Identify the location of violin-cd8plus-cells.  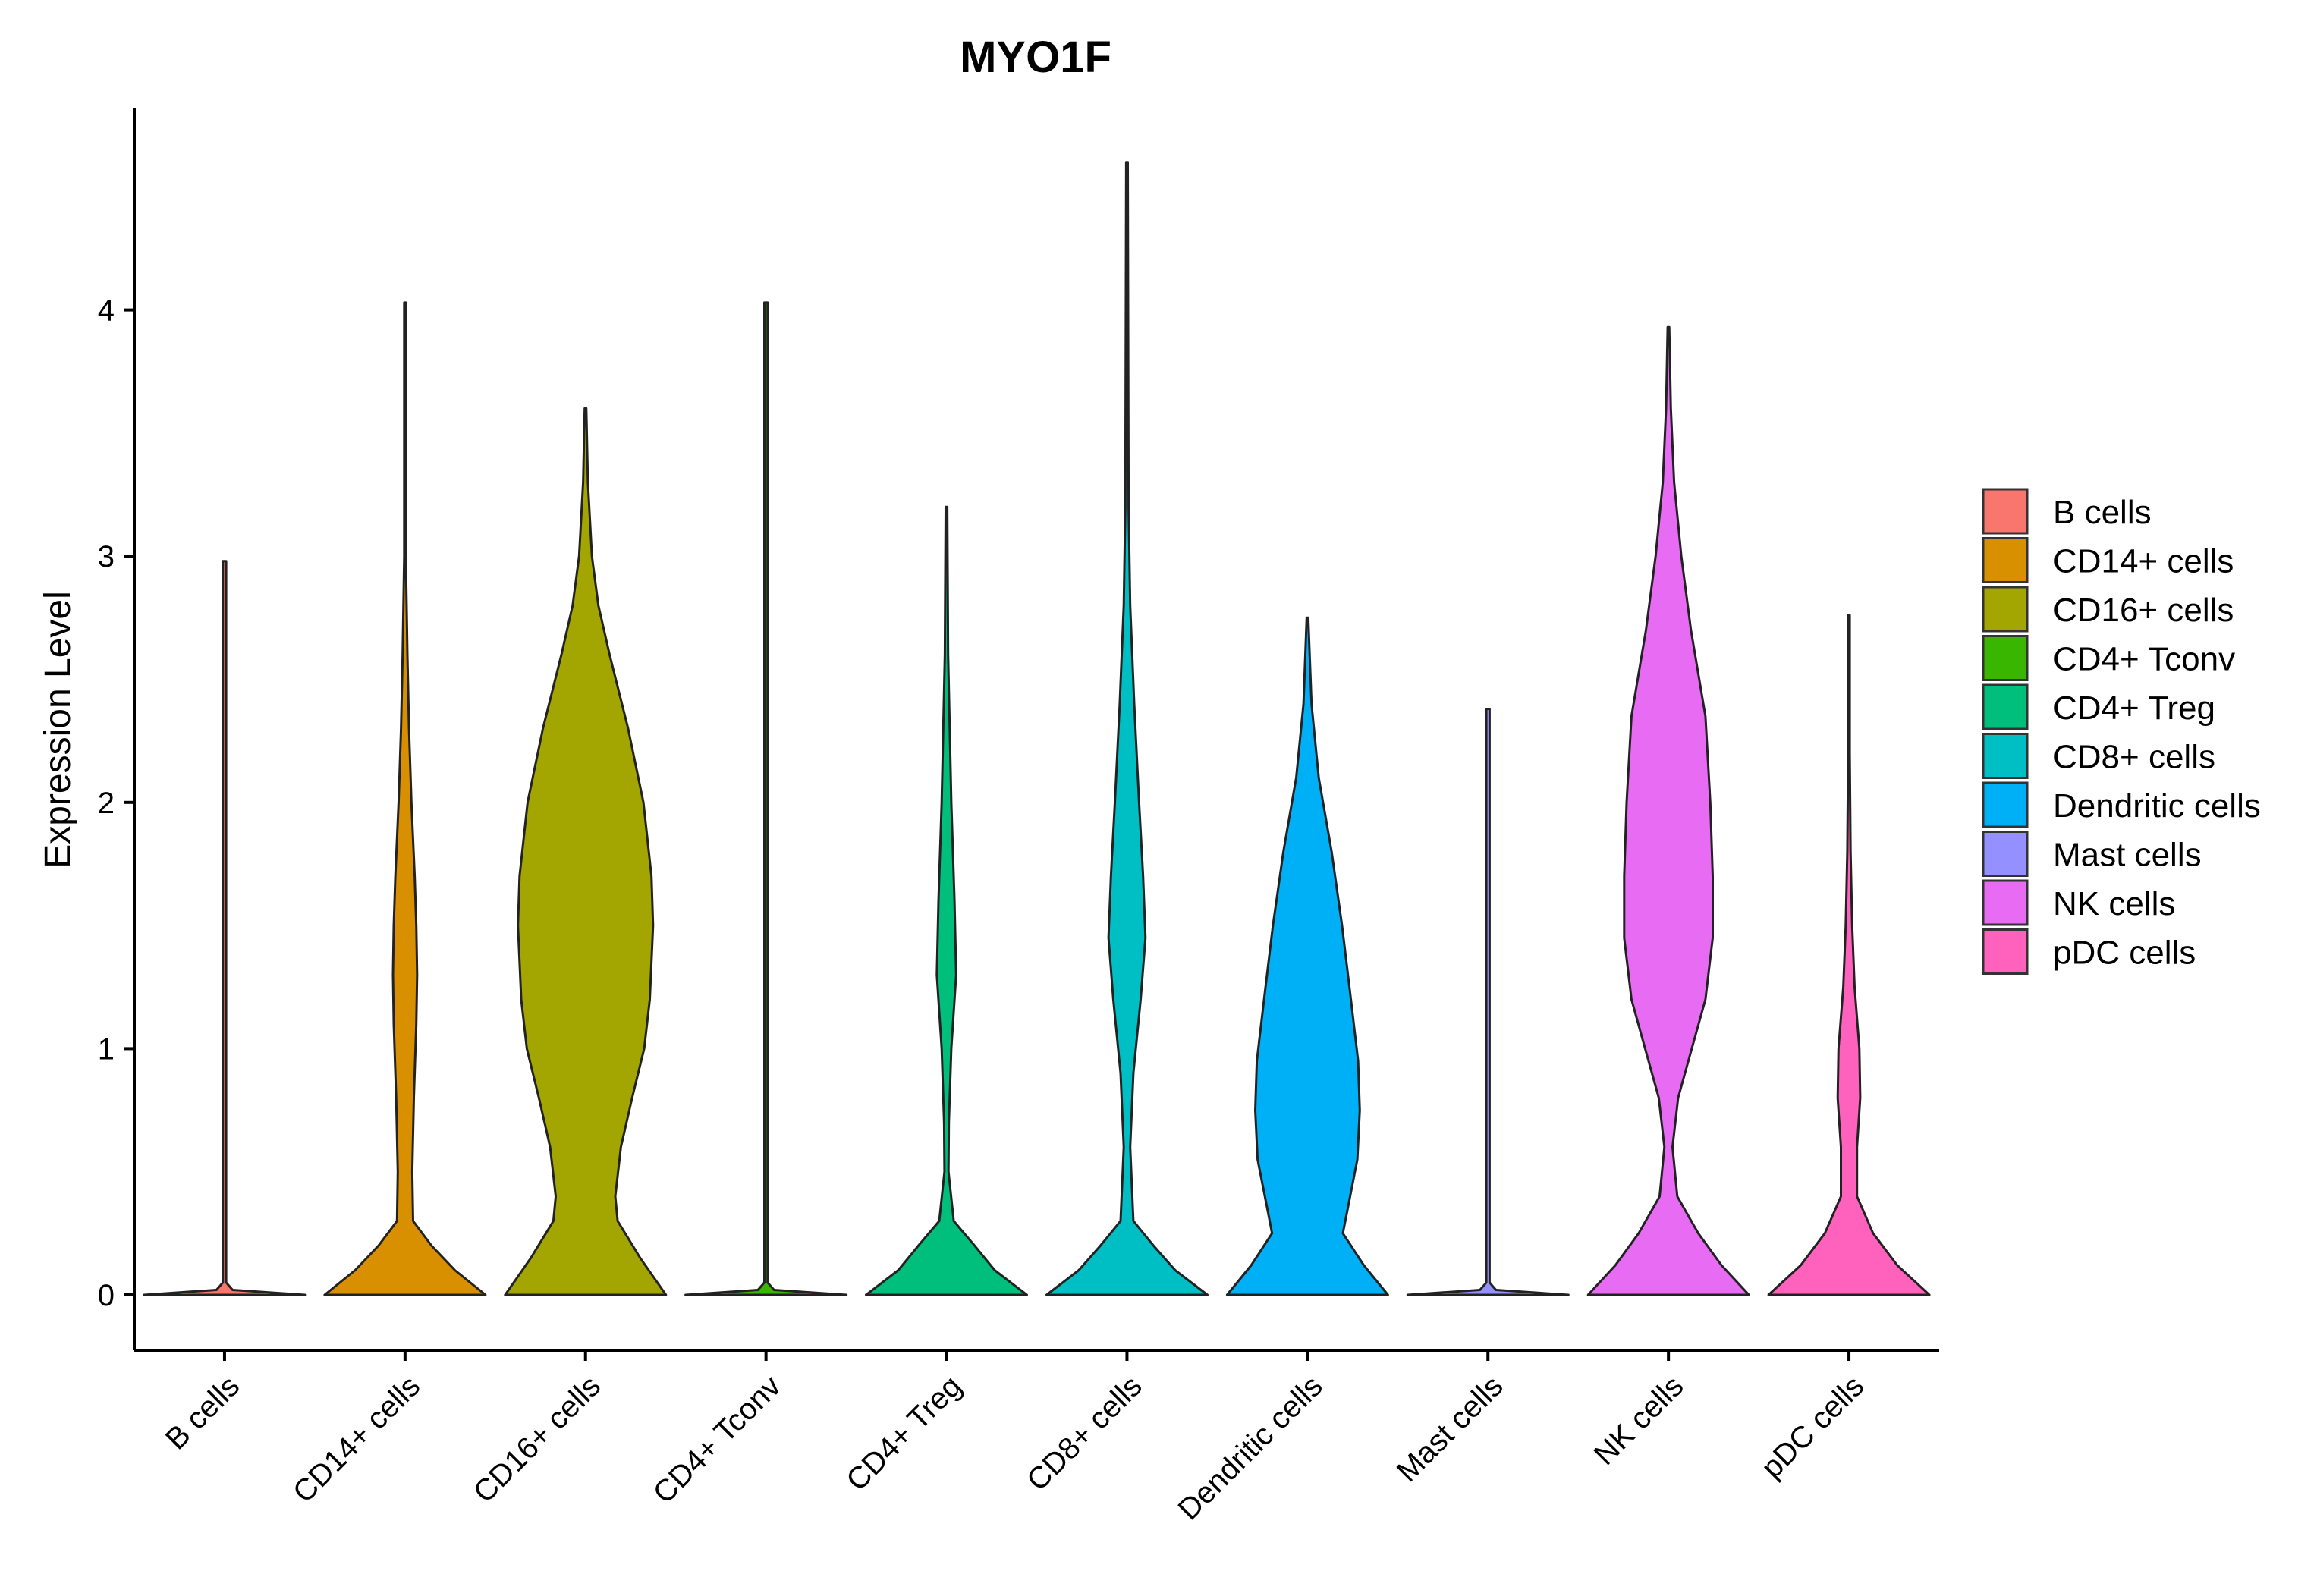
(1127, 728).